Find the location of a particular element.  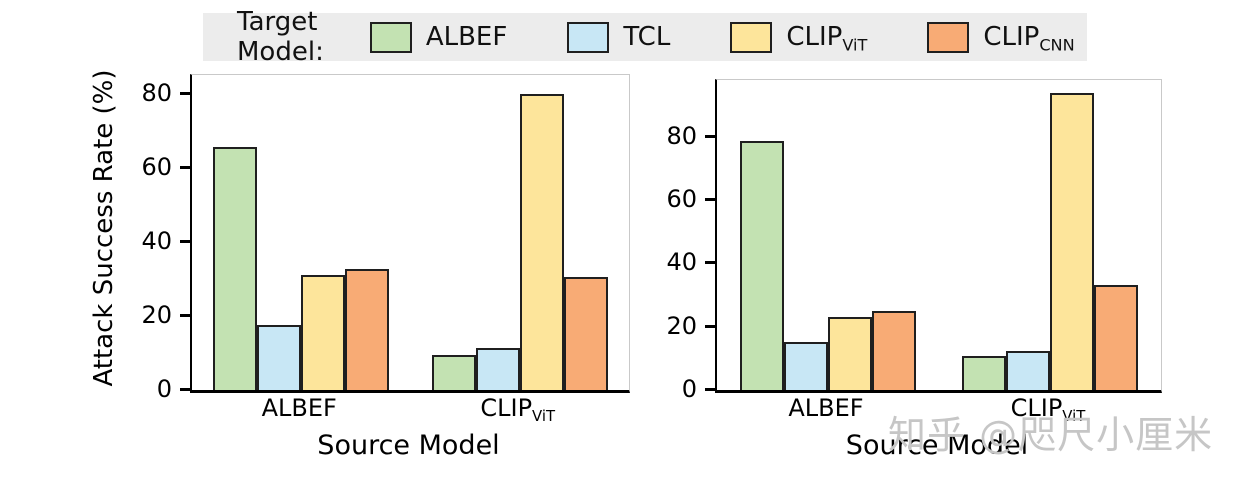

legend: Target Model: ALBEF TCL CLIPViT CLIPCNN is located at coordinates (645, 37).